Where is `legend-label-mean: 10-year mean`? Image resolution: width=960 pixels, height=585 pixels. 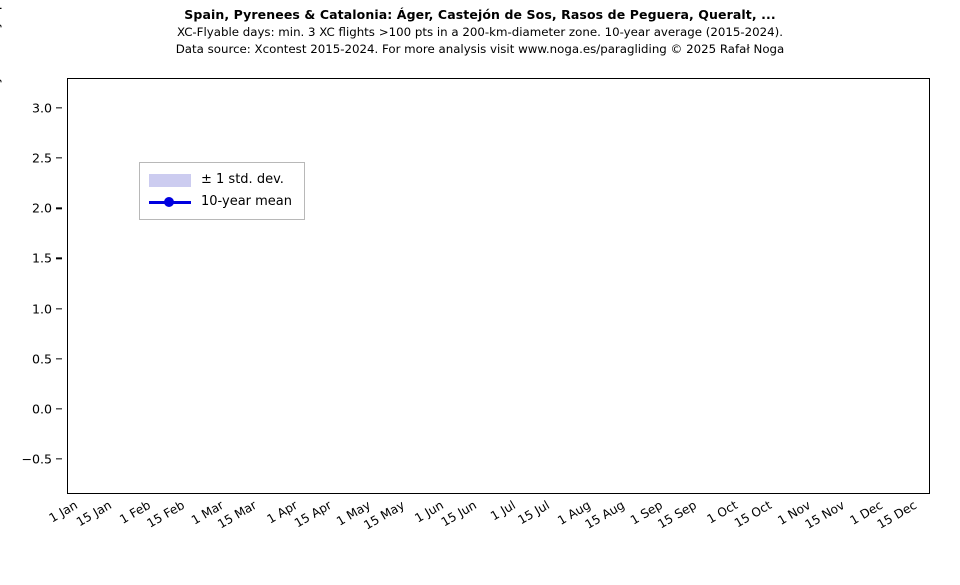
legend-label-mean: 10-year mean is located at coordinates (247, 201).